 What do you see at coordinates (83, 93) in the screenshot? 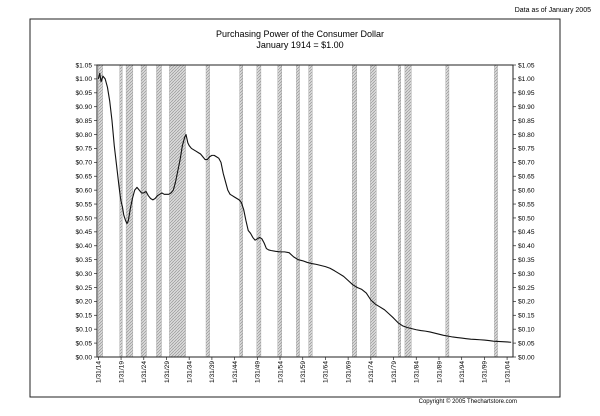
I see `y-tick-label-left: $0.95` at bounding box center [83, 93].